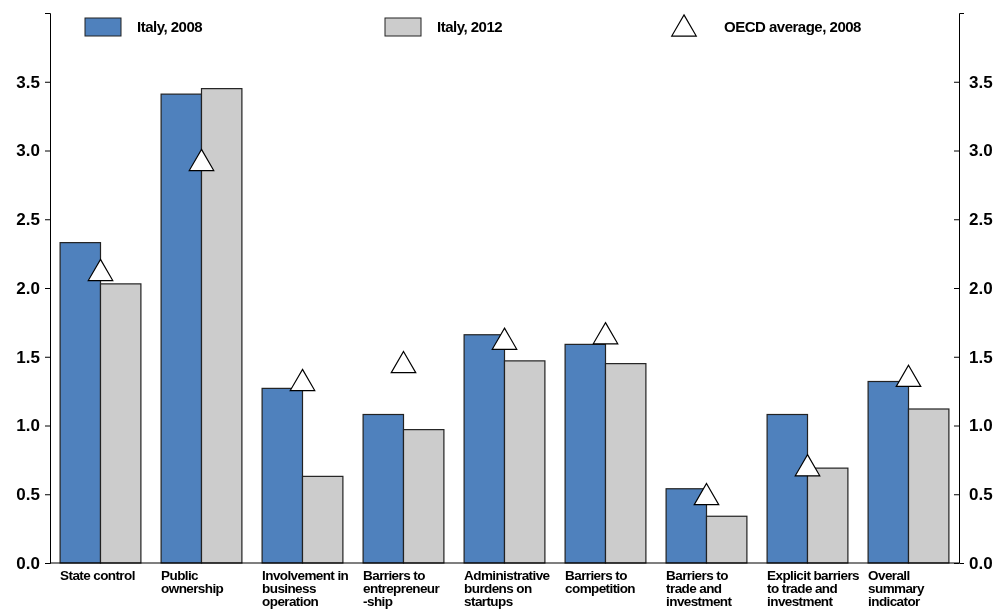  Describe the element at coordinates (28, 151) in the screenshot. I see `y-tick-label: 3.0` at that location.